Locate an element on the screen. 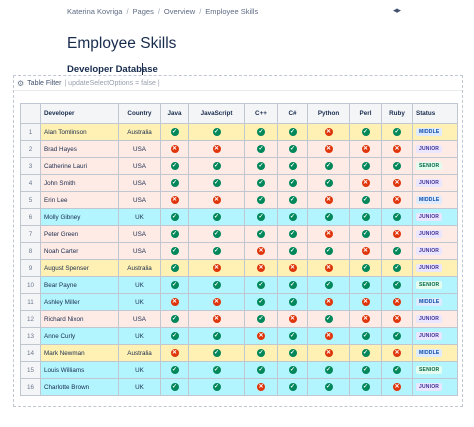  developer-name: Ashley Miller is located at coordinates (79, 302).